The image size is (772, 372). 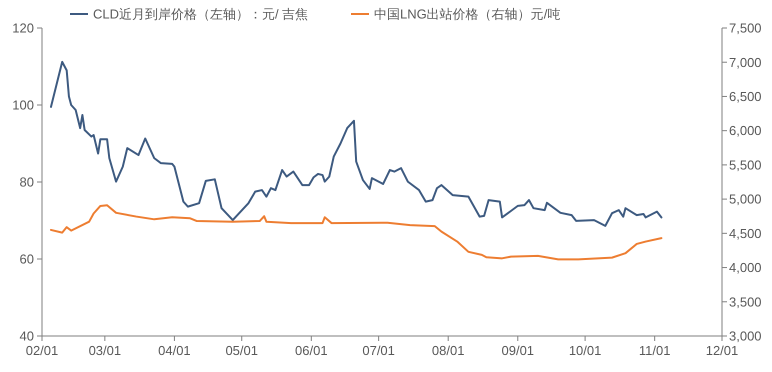 What do you see at coordinates (745, 62) in the screenshot?
I see `y2-tick-label: 7,000` at bounding box center [745, 62].